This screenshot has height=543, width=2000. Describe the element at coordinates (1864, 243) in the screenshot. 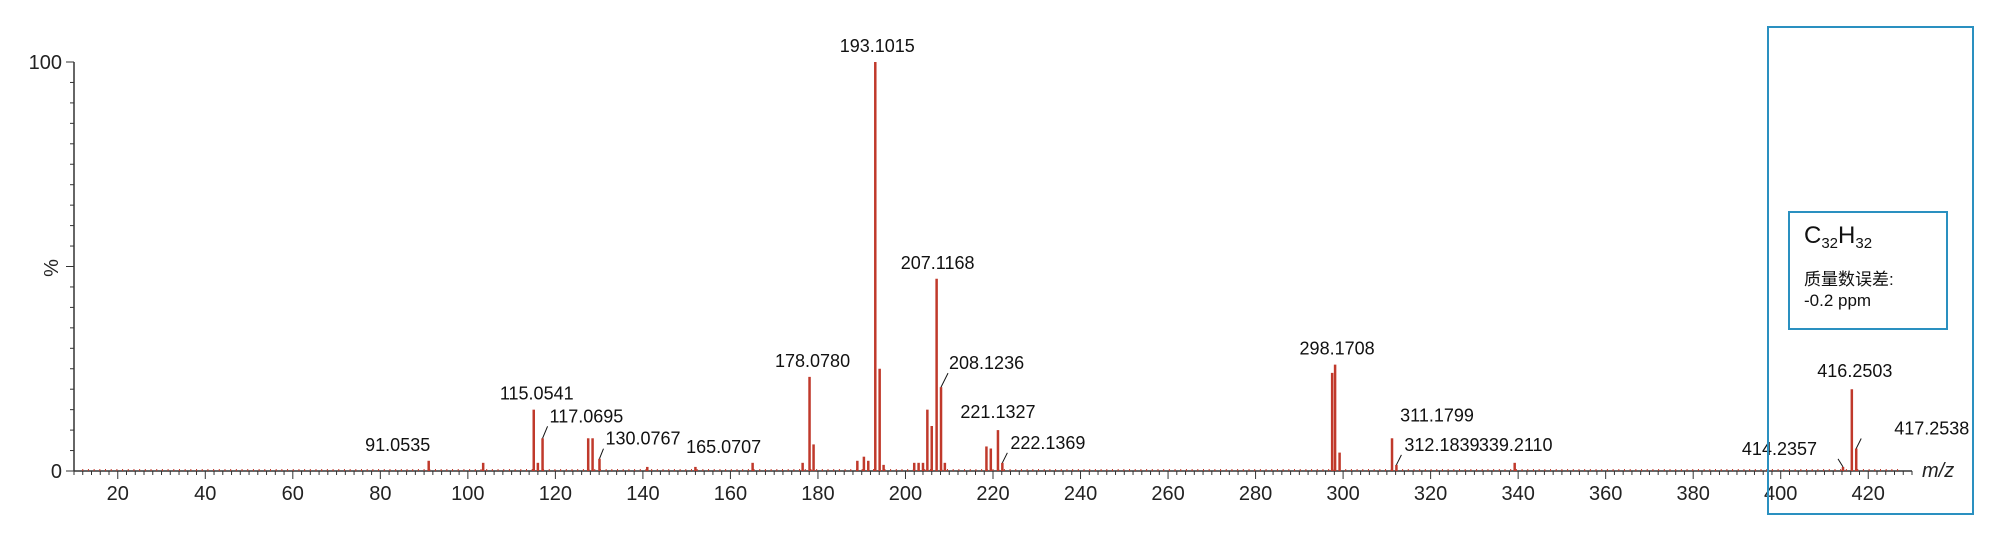

I see `formula-subscript-h: 32` at that location.